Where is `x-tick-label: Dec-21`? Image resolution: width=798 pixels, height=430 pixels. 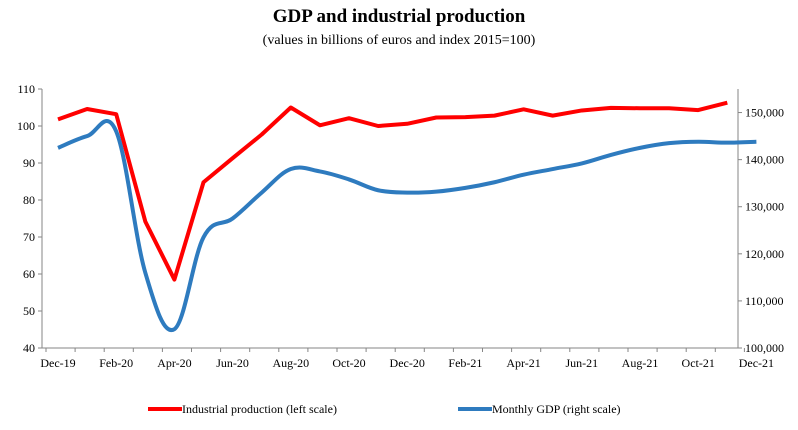 x-tick-label: Dec-21 is located at coordinates (756, 363).